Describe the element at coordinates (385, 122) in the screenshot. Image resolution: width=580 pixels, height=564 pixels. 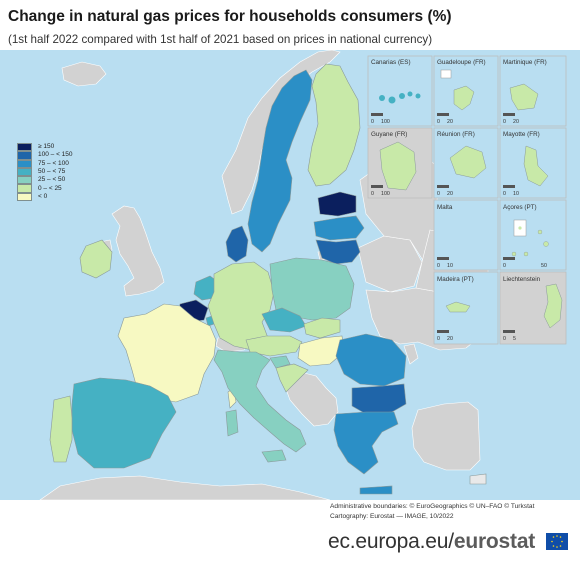
I see `scale-end-canarias: 100` at that location.